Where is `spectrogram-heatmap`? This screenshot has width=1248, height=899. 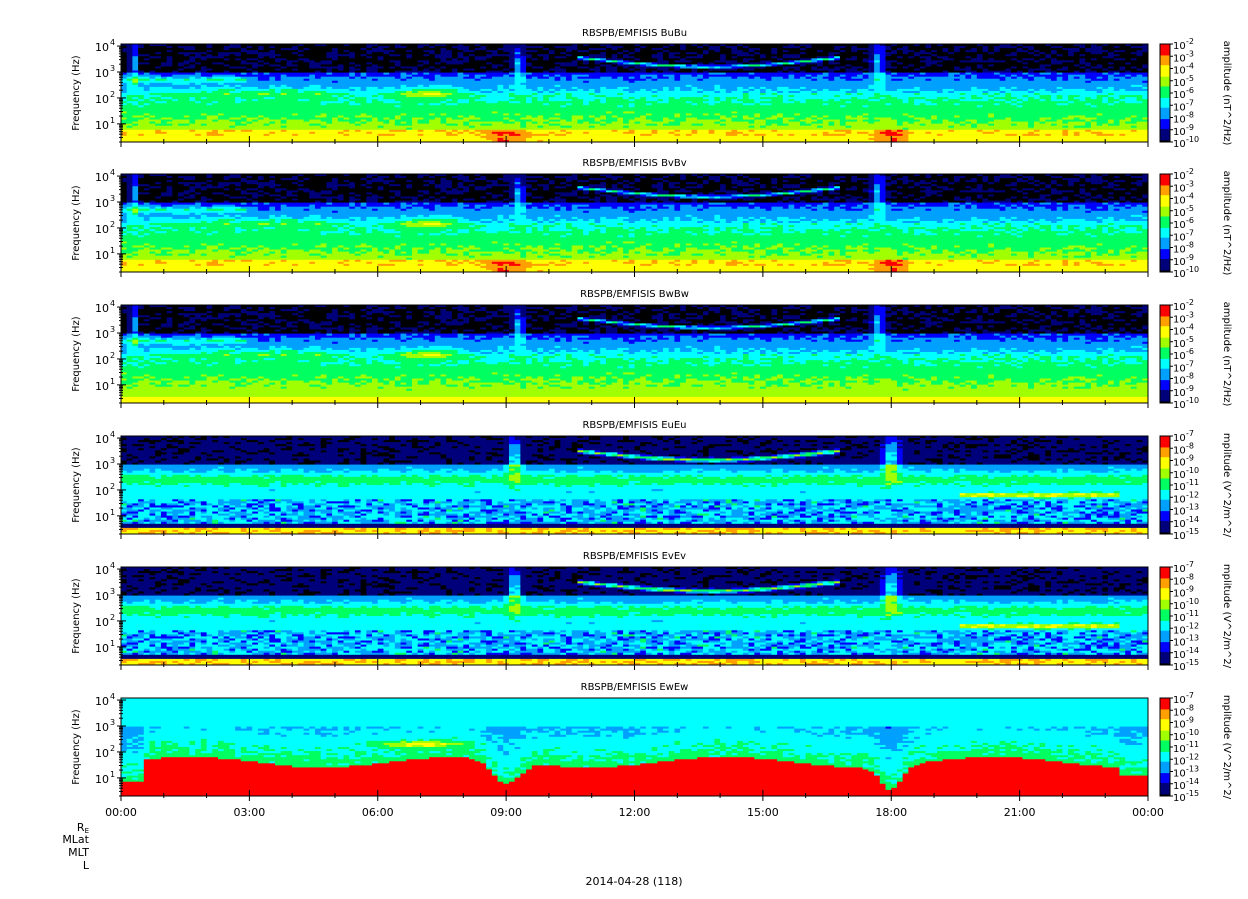 spectrogram-heatmap is located at coordinates (634, 93).